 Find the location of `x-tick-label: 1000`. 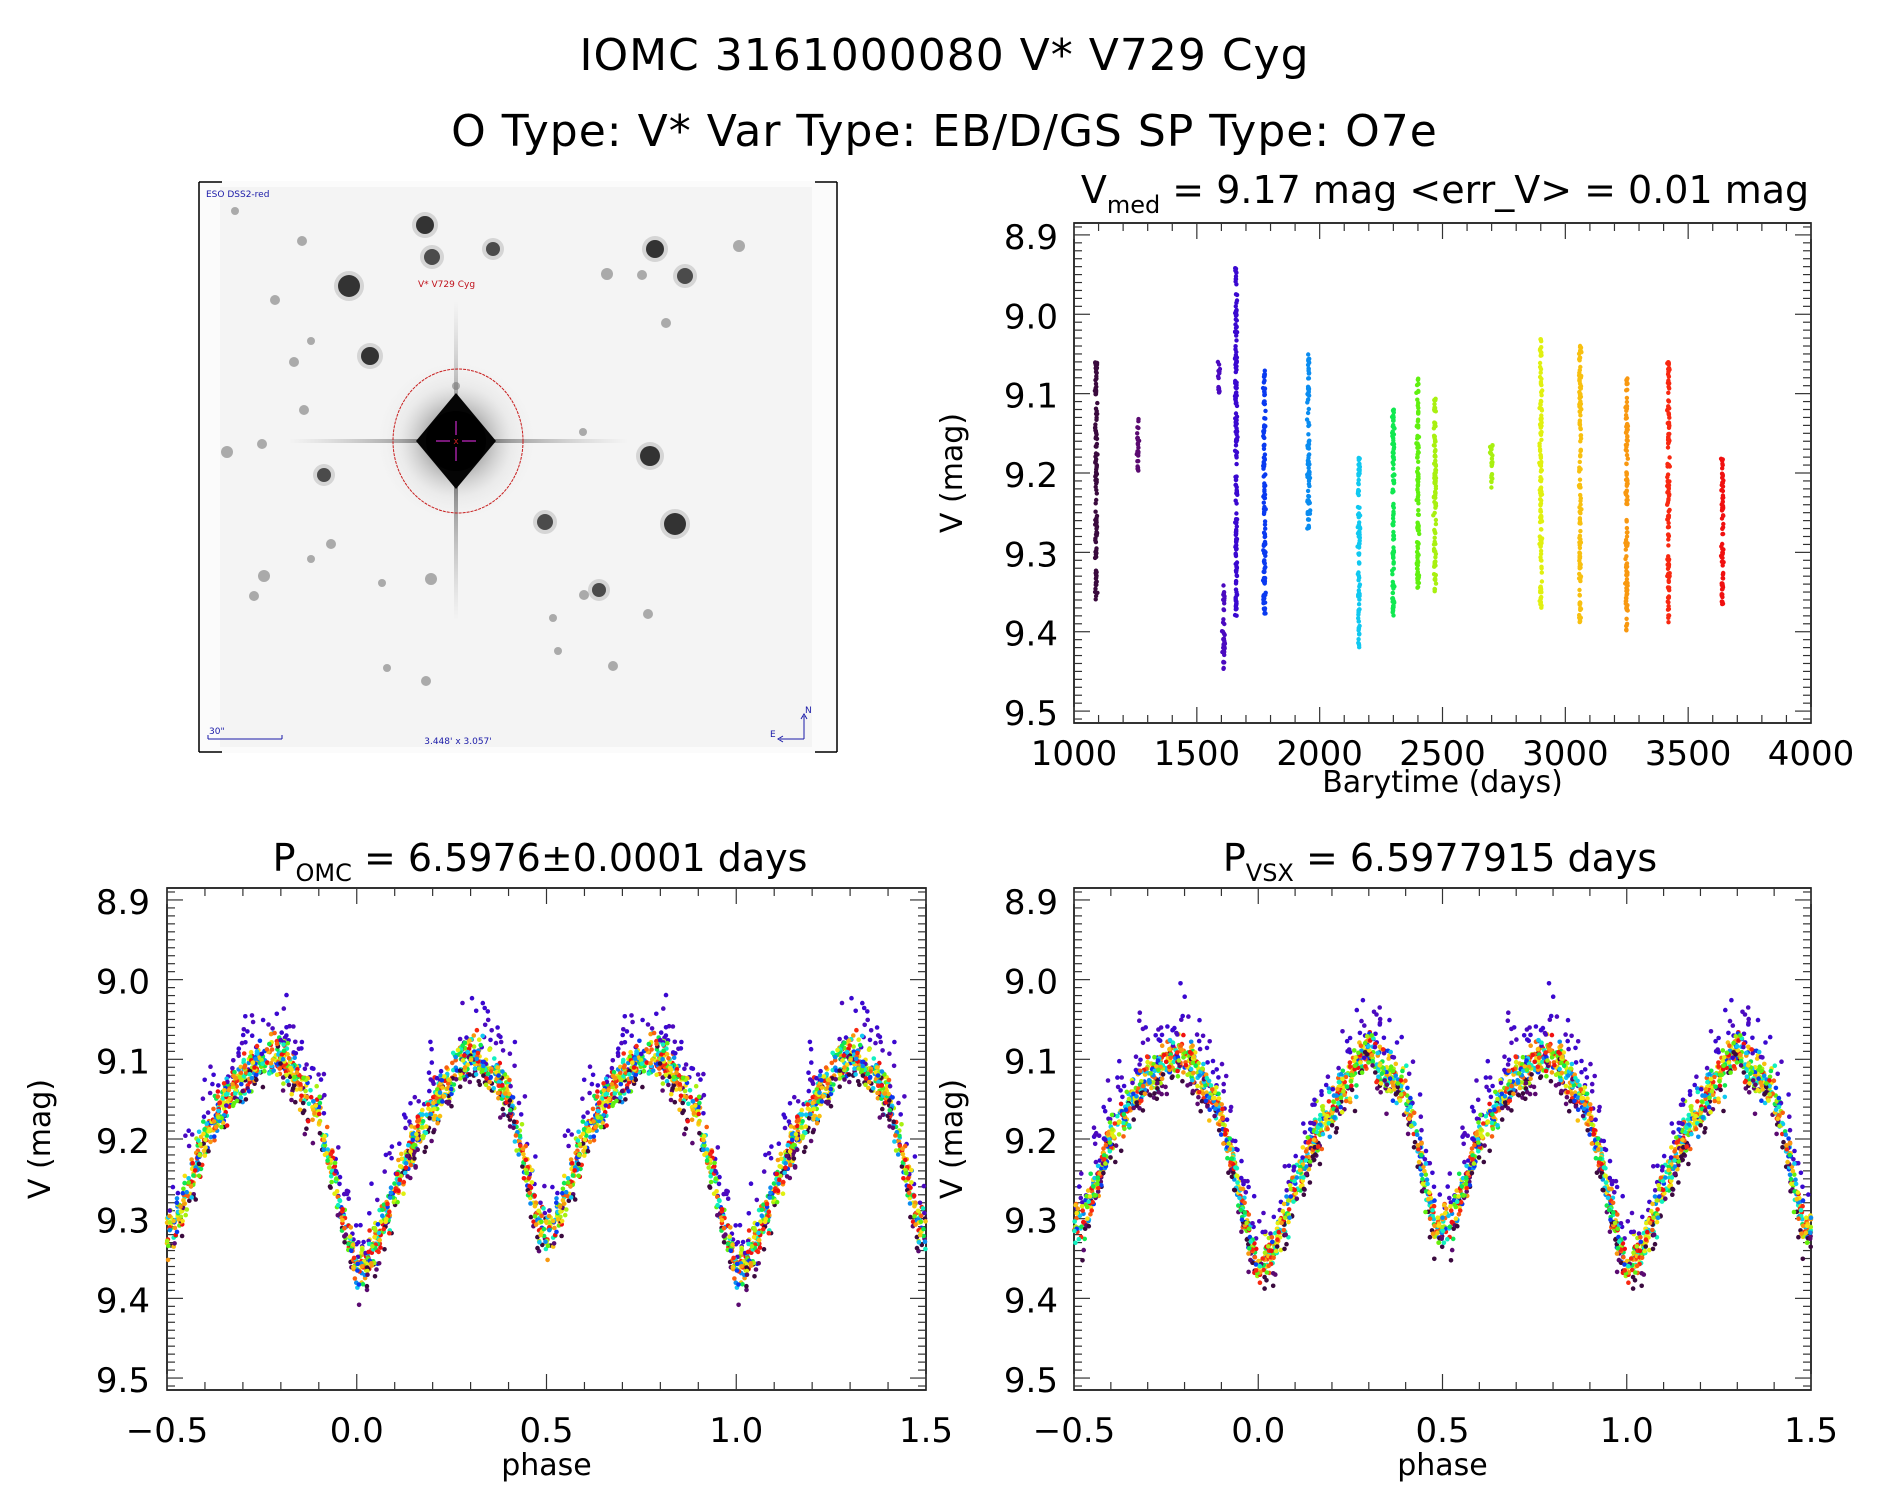

x-tick-label: 1000 is located at coordinates (1074, 754).